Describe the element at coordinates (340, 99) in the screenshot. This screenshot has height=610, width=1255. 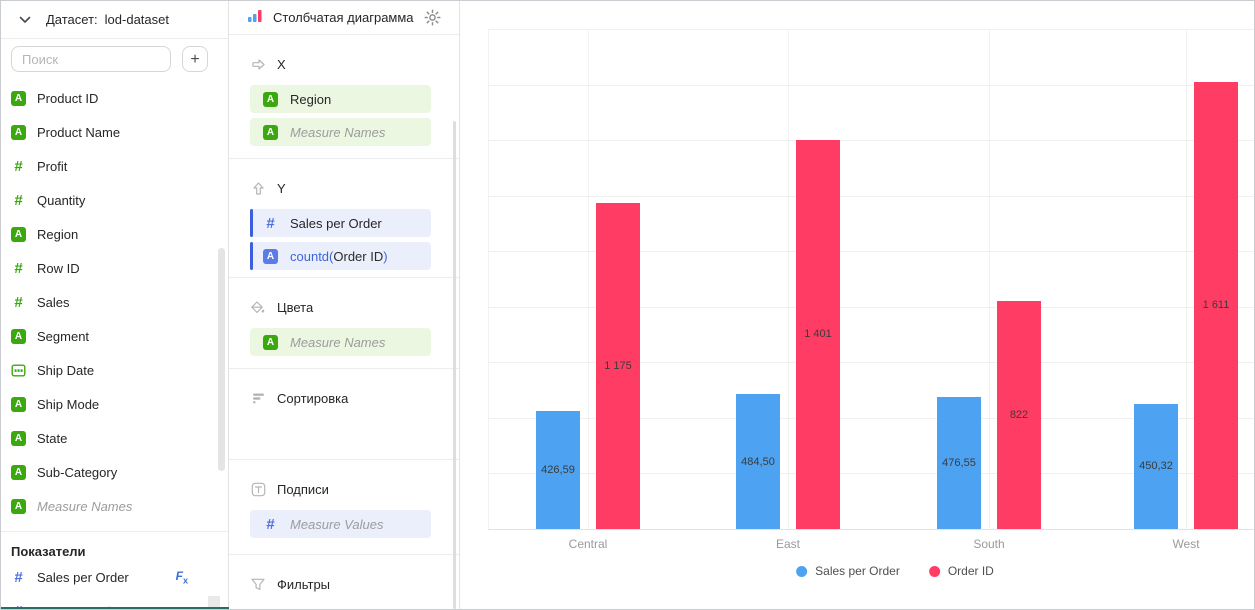
I see `config-field-chip: A Region` at that location.